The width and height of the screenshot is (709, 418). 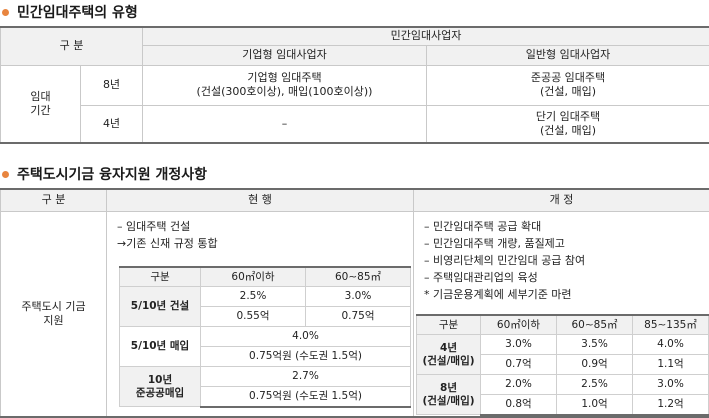 I want to click on revised-8-years-label-line2: (건설/매입), so click(x=448, y=400).